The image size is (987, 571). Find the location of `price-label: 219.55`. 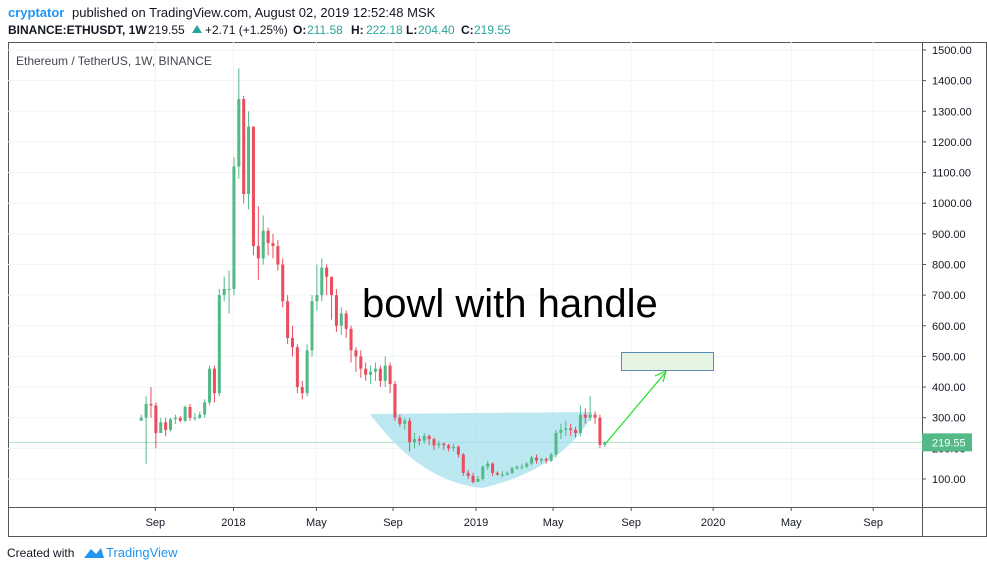

price-label: 219.55 is located at coordinates (949, 443).